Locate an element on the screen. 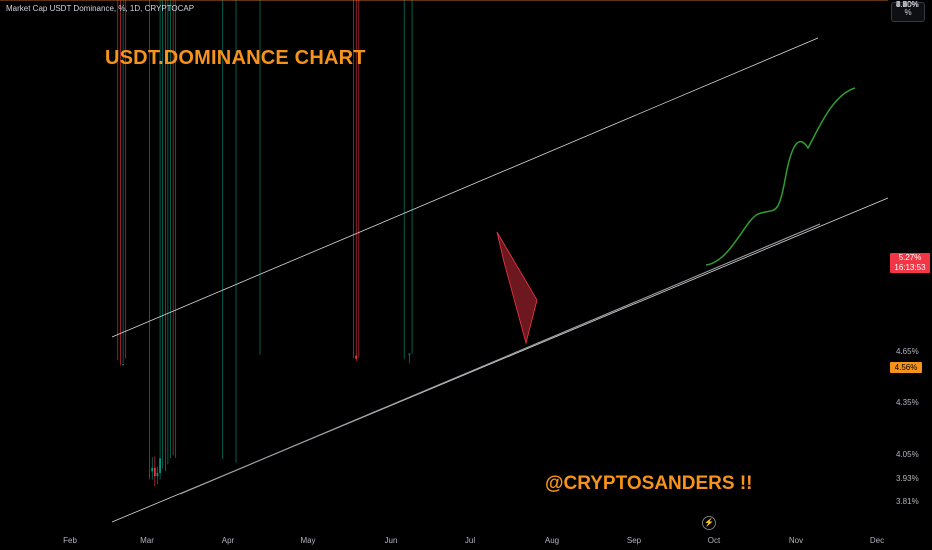  price-axis-tick: 6.00% is located at coordinates (907, 4).